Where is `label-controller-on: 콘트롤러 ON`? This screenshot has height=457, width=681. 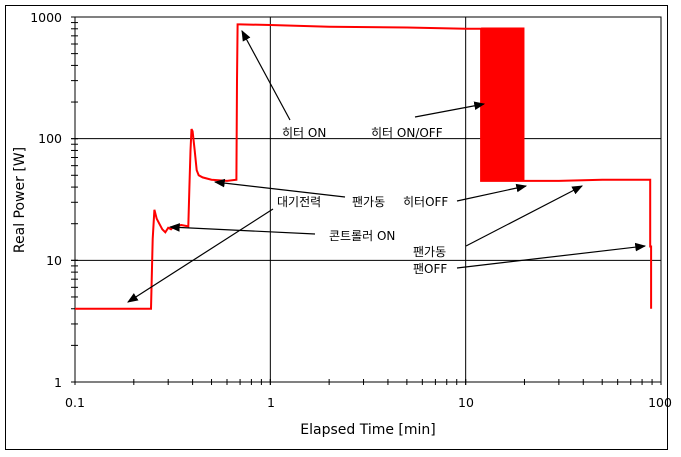 label-controller-on: 콘트롤러 ON is located at coordinates (362, 236).